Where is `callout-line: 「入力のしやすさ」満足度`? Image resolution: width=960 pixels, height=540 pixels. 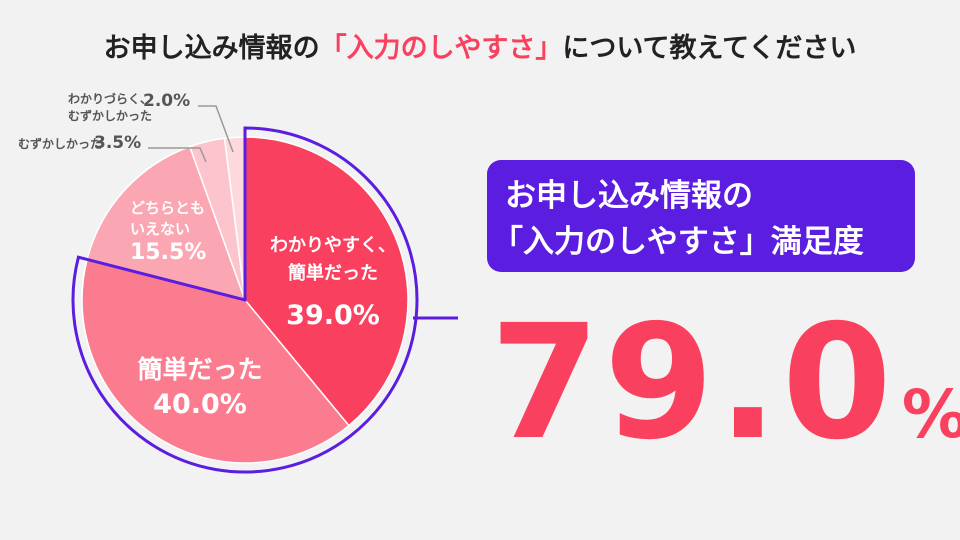
callout-line: 「入力のしやすさ」満足度 is located at coordinates (678, 242).